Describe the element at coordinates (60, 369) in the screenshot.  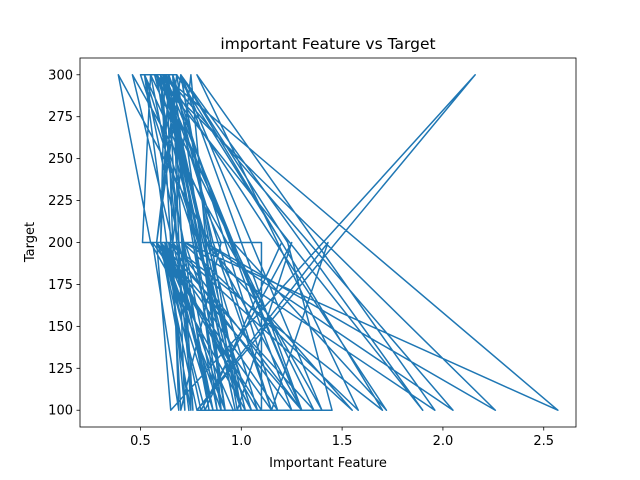
I see `y-tick-label: 125` at that location.